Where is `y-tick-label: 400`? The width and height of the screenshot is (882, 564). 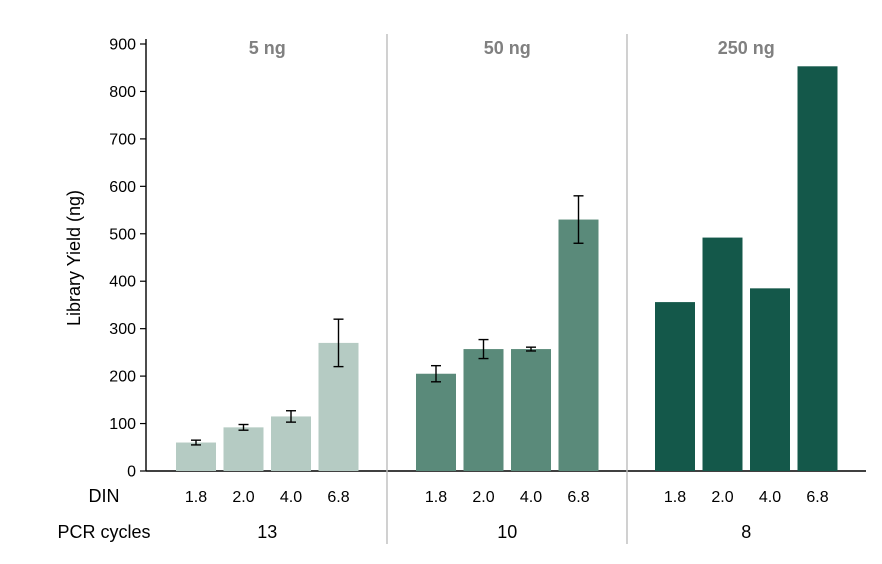
y-tick-label: 400 is located at coordinates (122, 282).